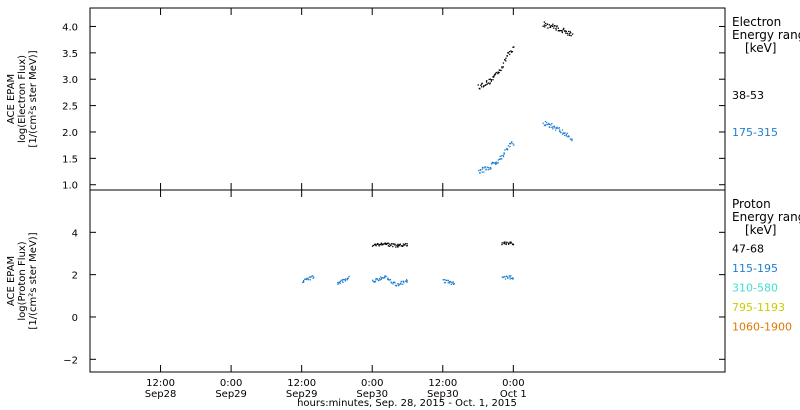  I want to click on legend-entry: 795-1193, so click(758, 307).